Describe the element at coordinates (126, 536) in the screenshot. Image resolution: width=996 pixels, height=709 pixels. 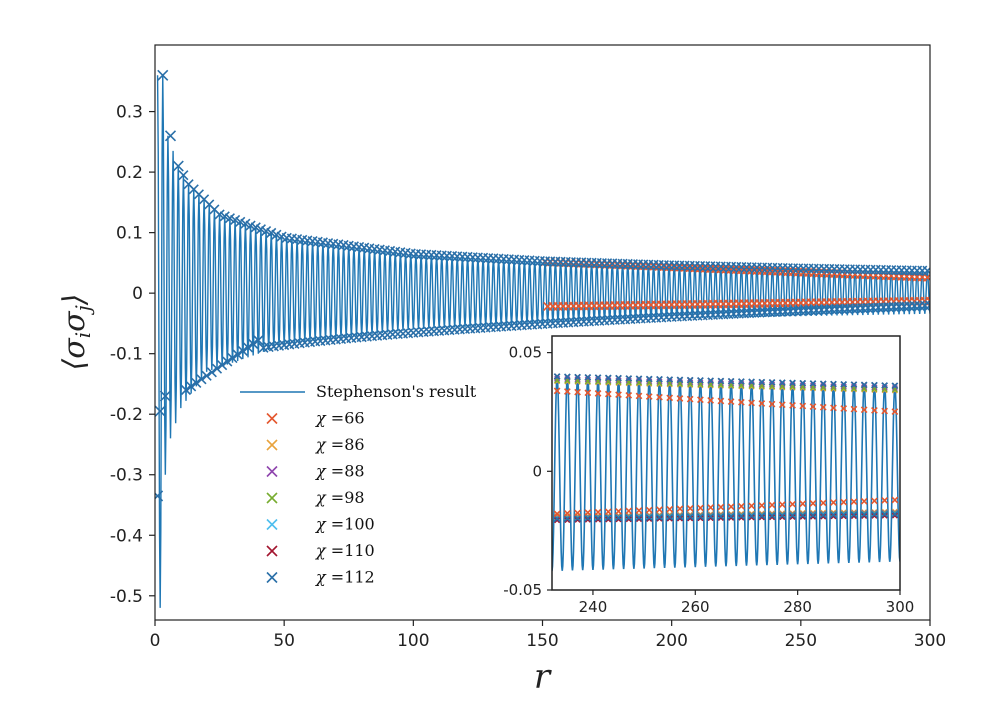
I see `y-tick-label: -0.4` at that location.